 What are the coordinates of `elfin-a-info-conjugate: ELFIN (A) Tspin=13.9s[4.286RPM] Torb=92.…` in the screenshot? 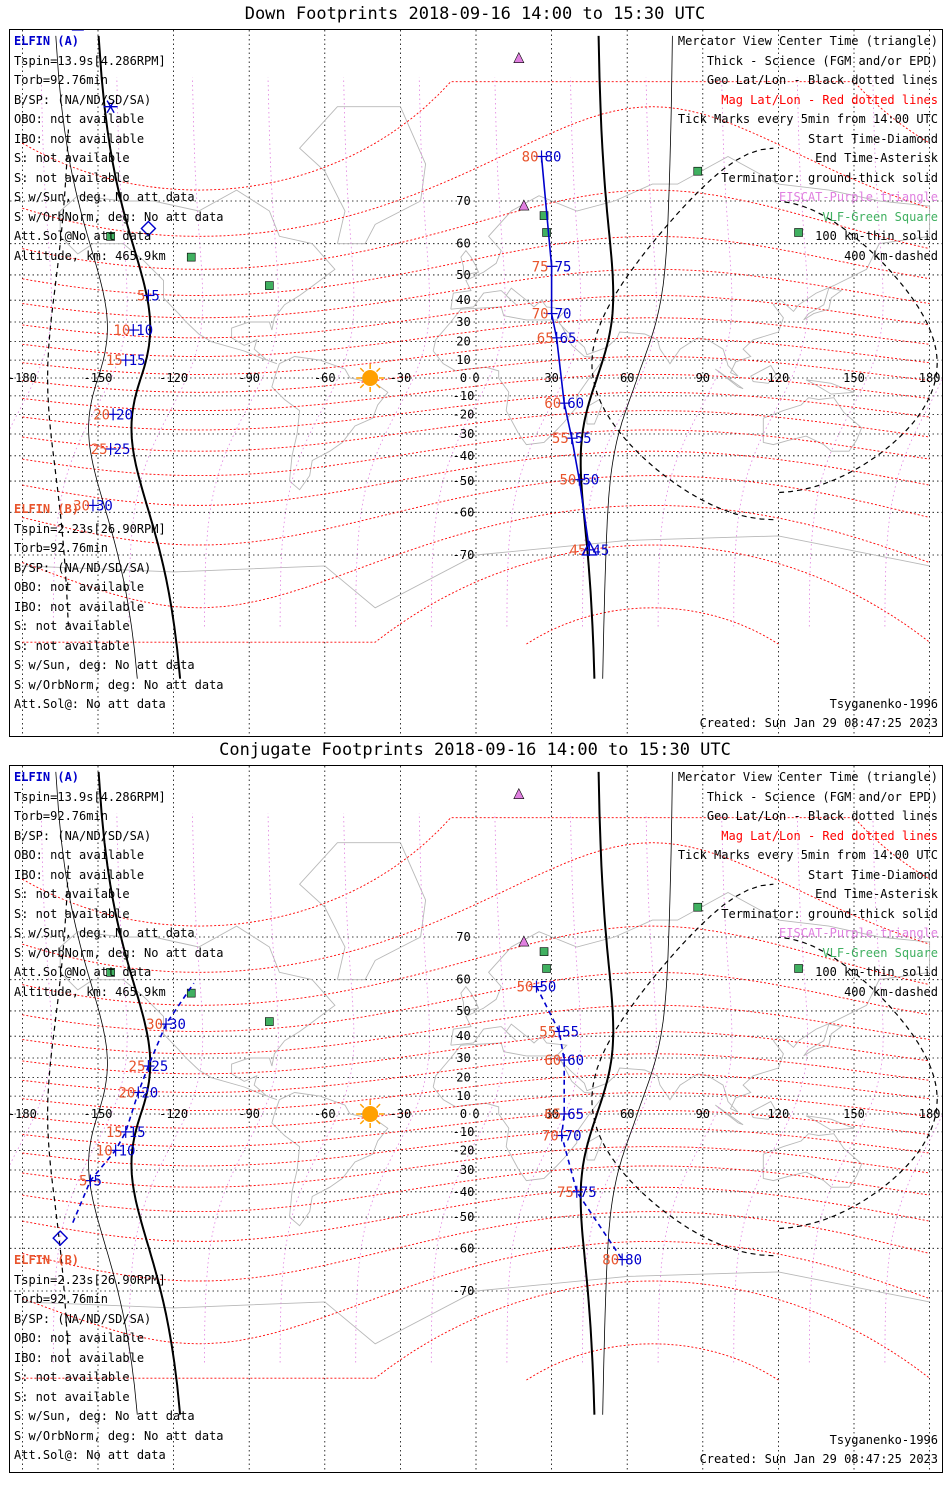 It's located at (119, 885).